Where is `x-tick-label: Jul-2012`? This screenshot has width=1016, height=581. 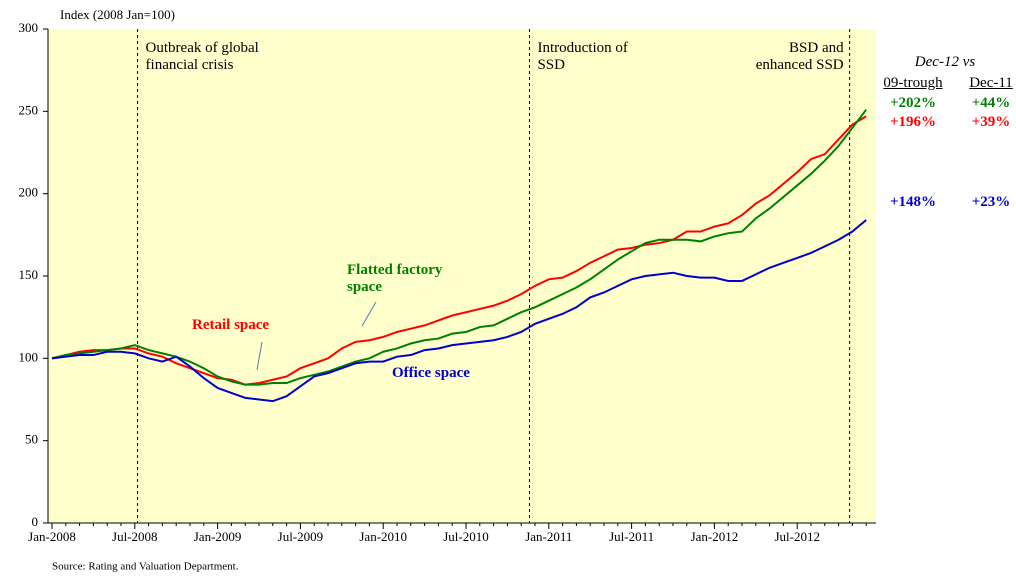 x-tick-label: Jul-2012 is located at coordinates (797, 536).